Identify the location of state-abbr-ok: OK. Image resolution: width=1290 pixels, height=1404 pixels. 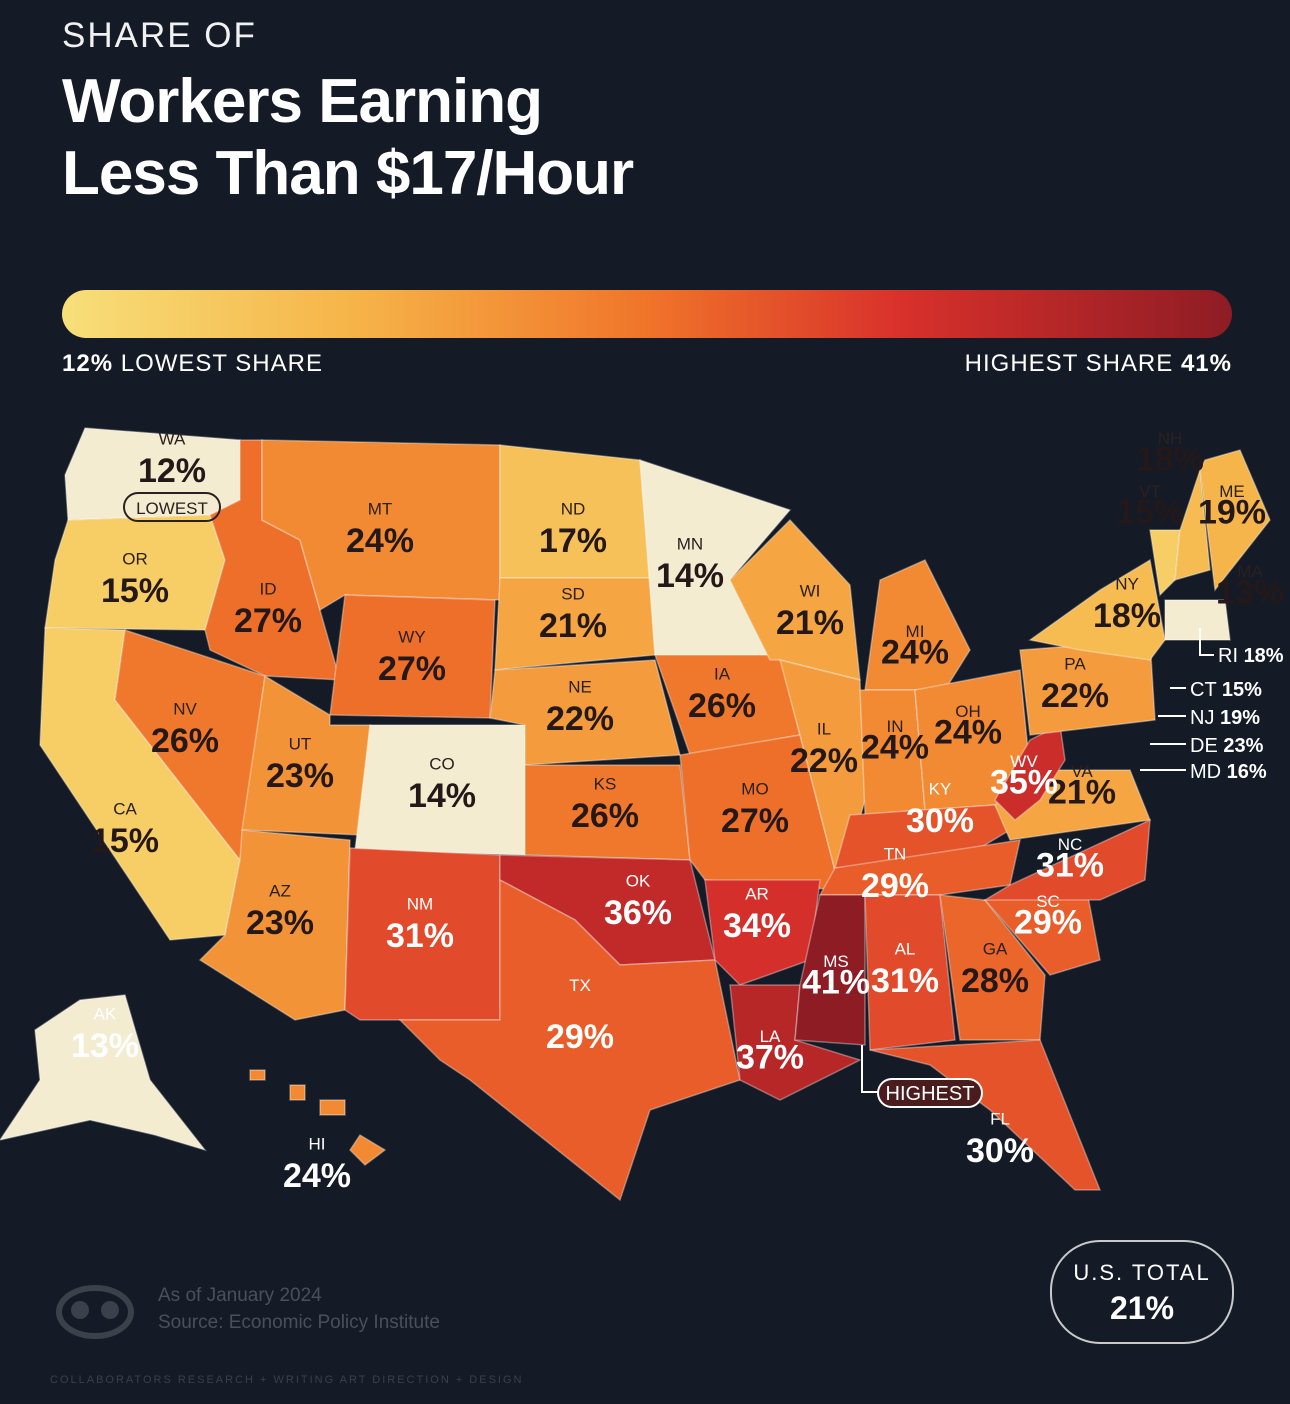
(638, 881).